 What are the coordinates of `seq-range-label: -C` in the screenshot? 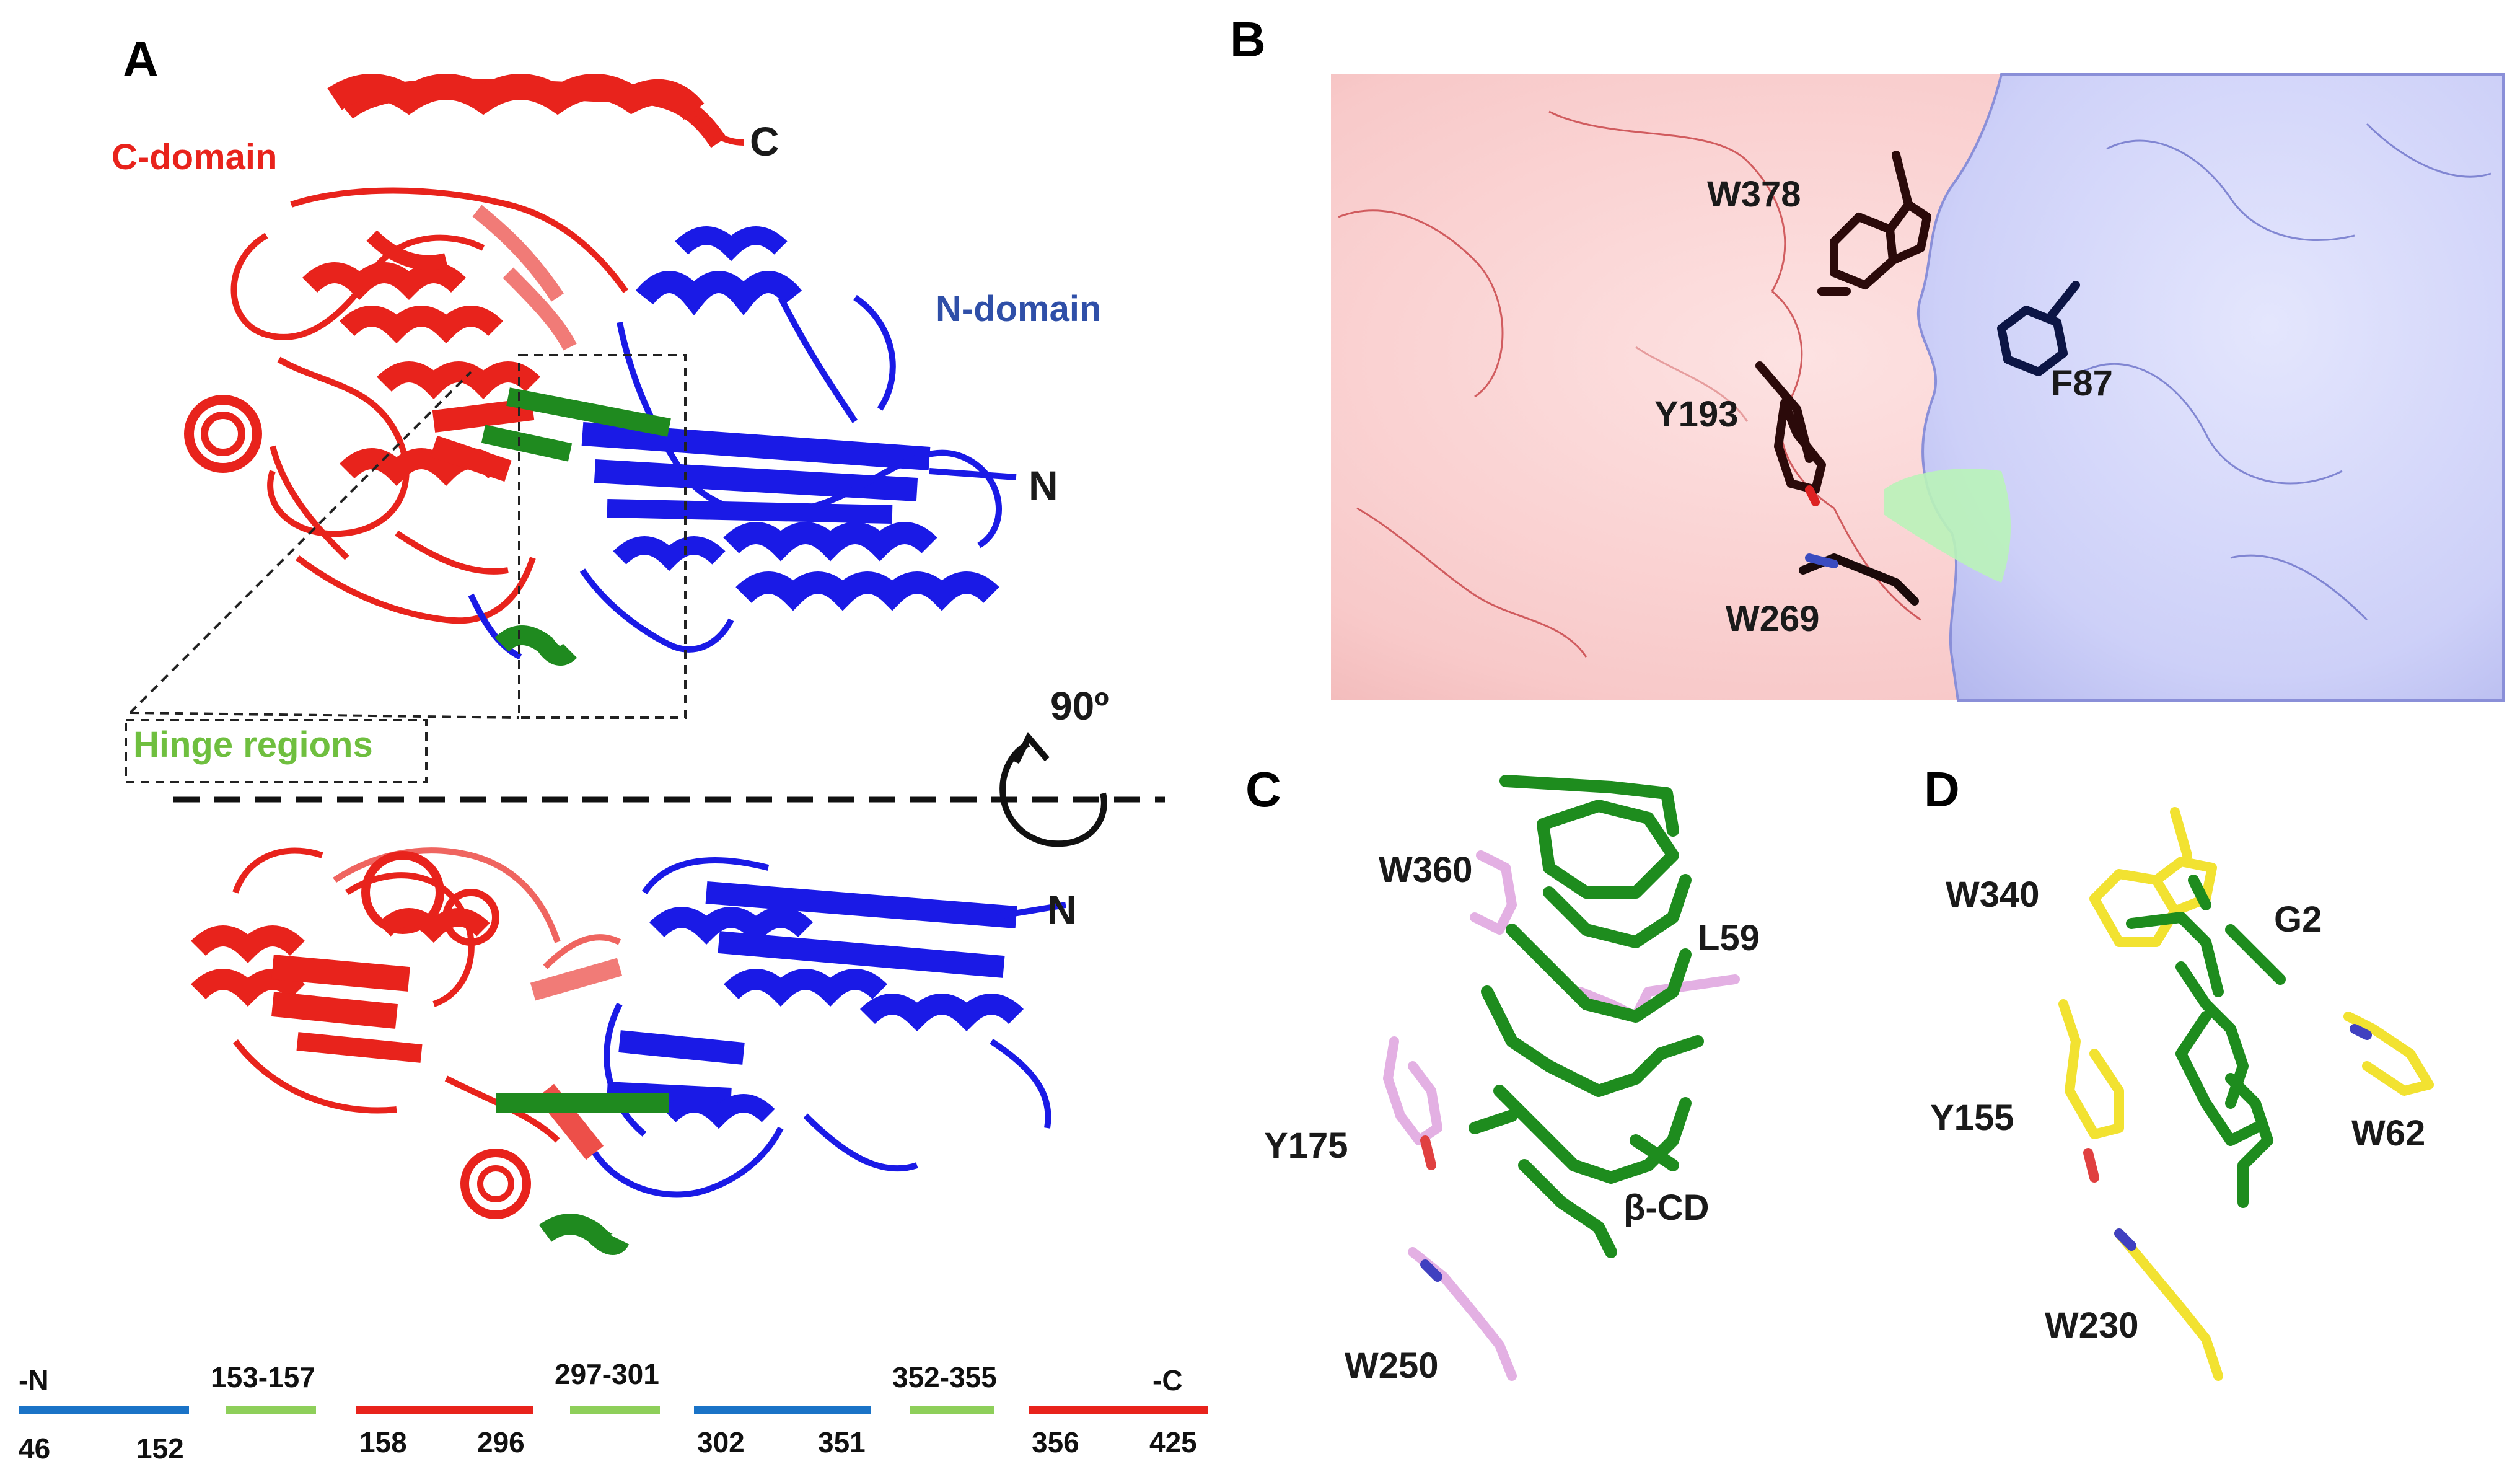 It's located at (1167, 1380).